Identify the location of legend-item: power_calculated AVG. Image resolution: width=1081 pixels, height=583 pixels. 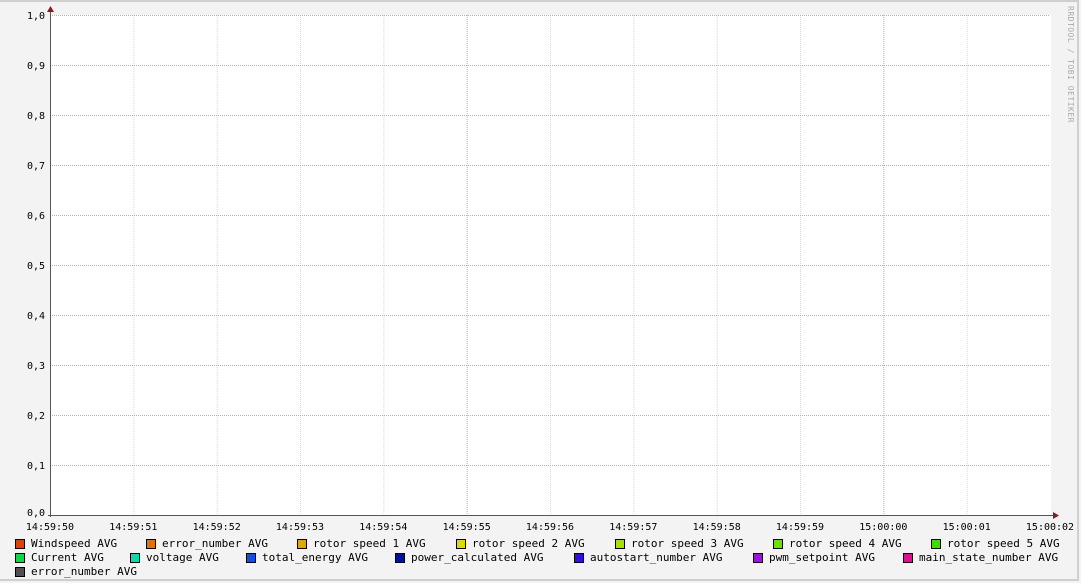
(469, 557).